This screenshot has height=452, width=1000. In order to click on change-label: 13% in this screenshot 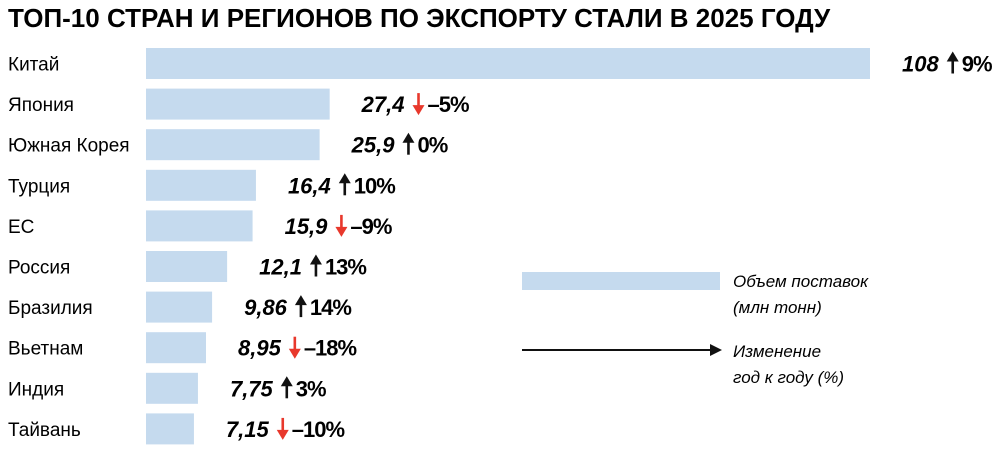, I will do `click(345, 267)`.